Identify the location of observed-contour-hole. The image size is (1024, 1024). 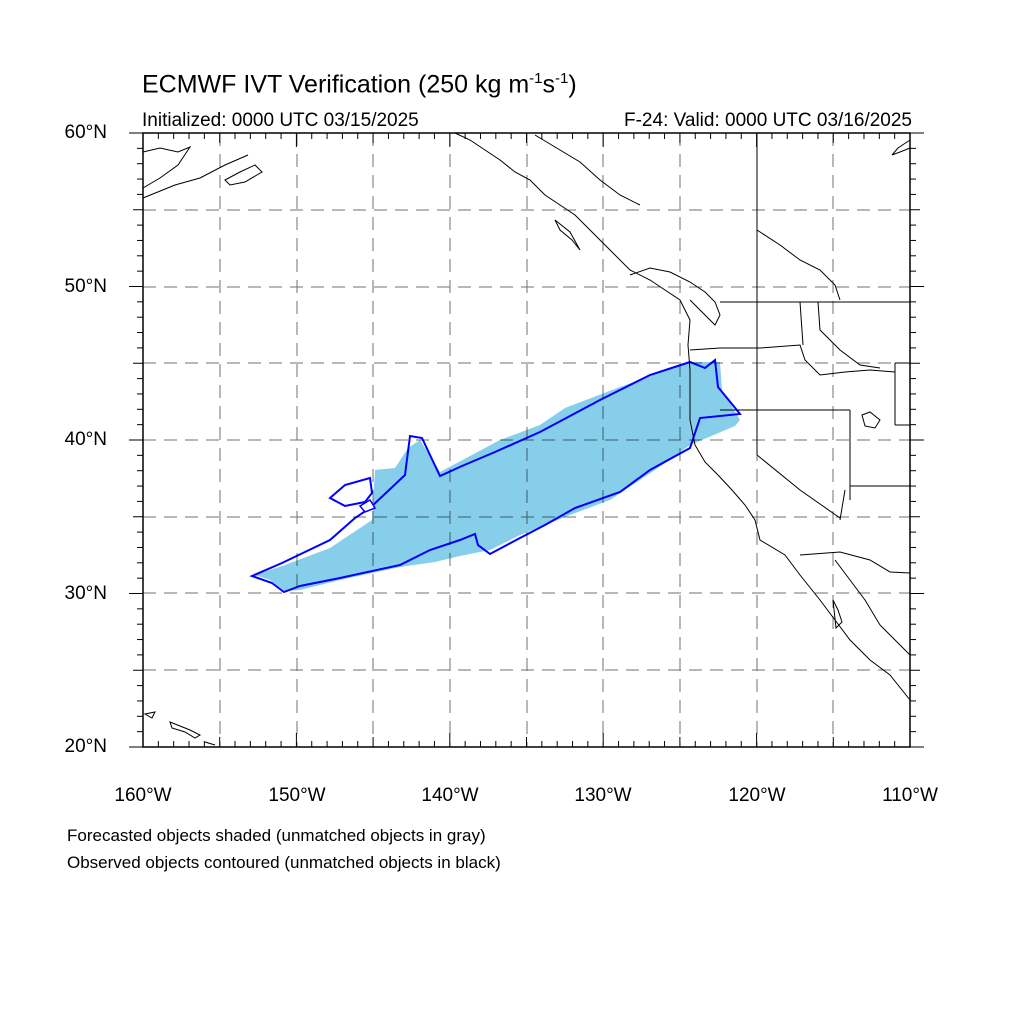
(351, 492).